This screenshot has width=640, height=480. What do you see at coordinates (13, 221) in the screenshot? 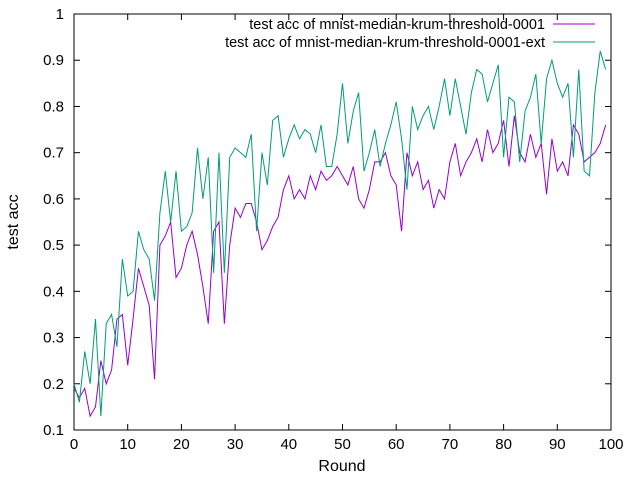
I see `y-axis-label: test acc` at bounding box center [13, 221].